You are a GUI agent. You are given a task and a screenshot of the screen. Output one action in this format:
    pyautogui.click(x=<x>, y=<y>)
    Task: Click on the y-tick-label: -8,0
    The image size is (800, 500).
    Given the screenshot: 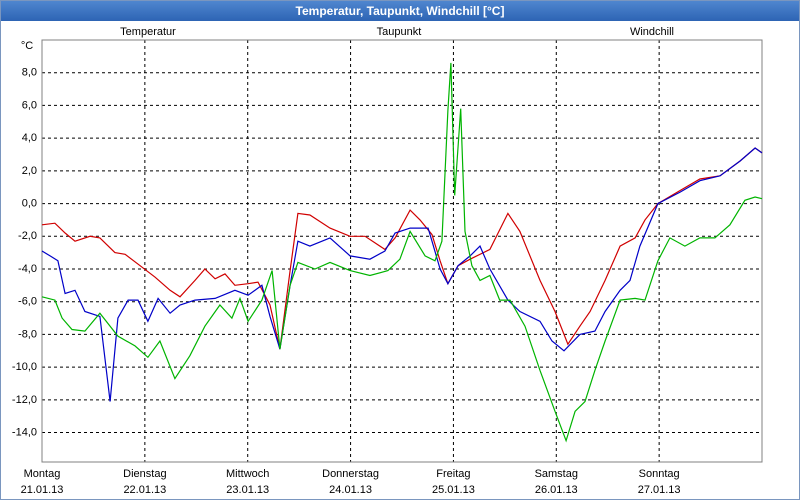 What is the action you would take?
    pyautogui.click(x=27, y=334)
    